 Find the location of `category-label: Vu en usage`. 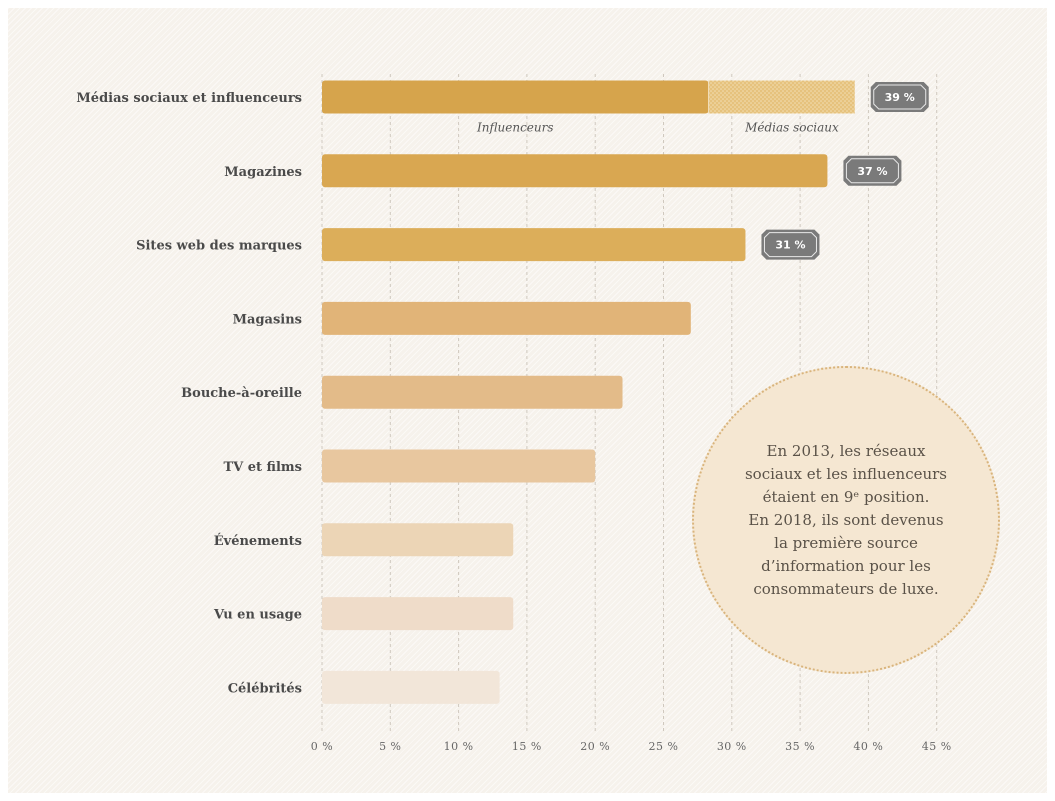

category-label: Vu en usage is located at coordinates (257, 615).